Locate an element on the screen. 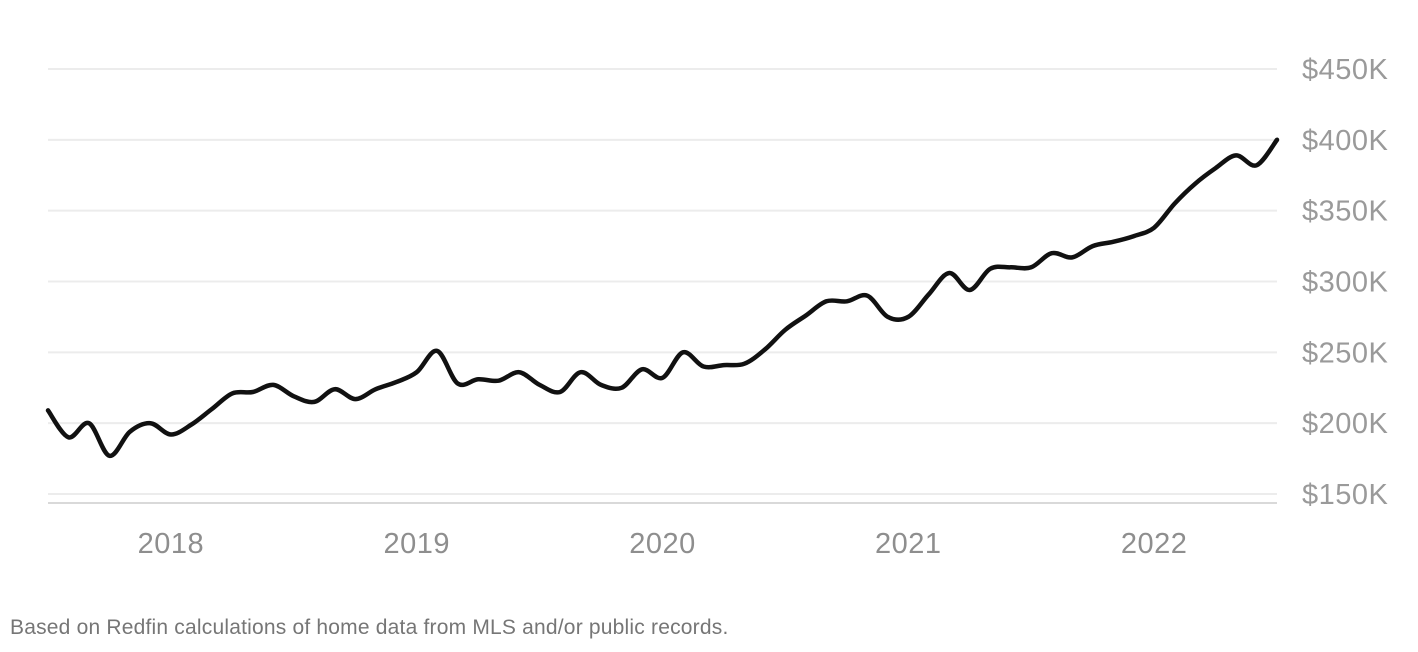 The width and height of the screenshot is (1418, 652). y-tick-label: $250K is located at coordinates (1345, 353).